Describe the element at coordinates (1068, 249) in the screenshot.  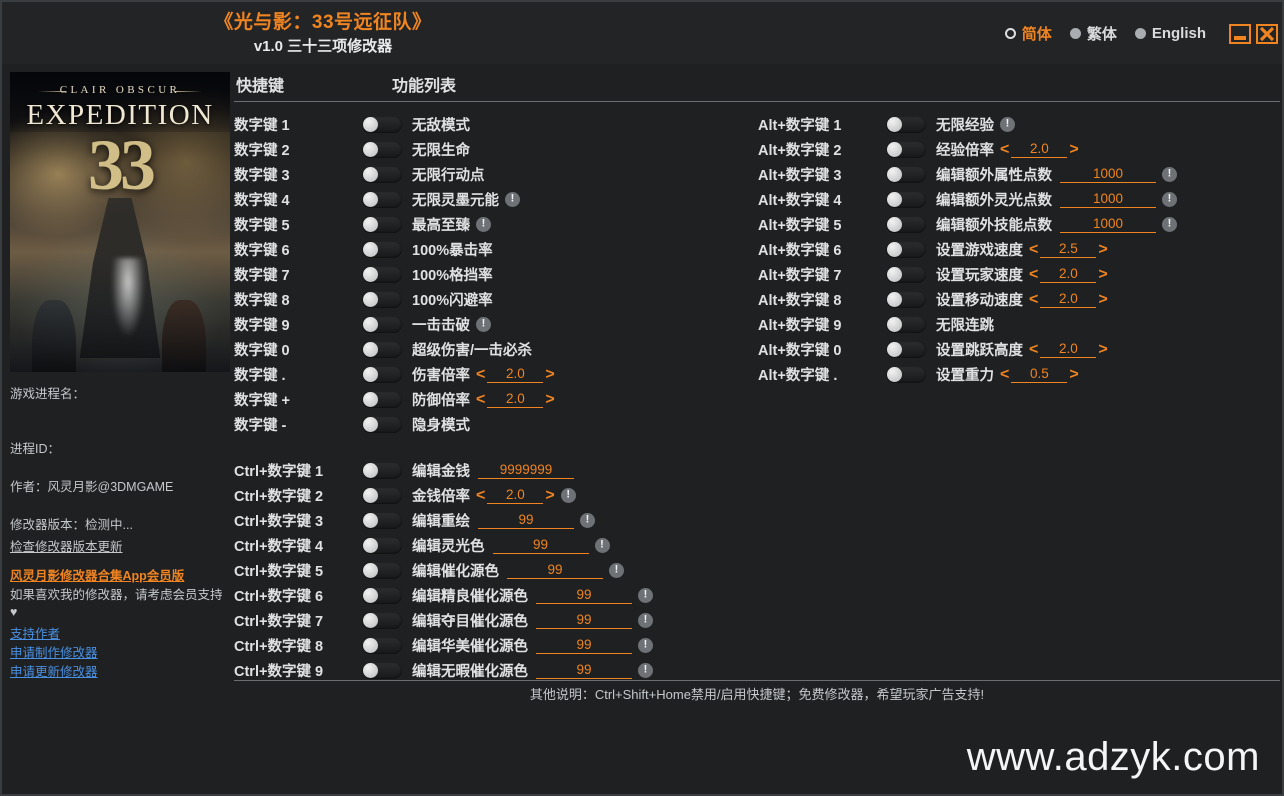
I see `spinner-value: 2.5` at that location.